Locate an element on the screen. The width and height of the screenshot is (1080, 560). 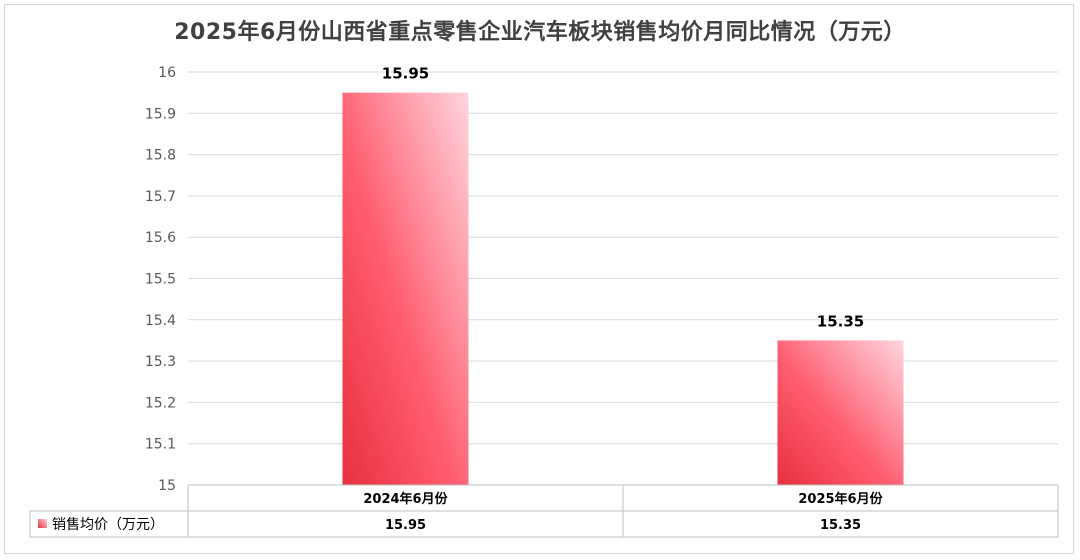
data-label: 15.95 is located at coordinates (405, 74).